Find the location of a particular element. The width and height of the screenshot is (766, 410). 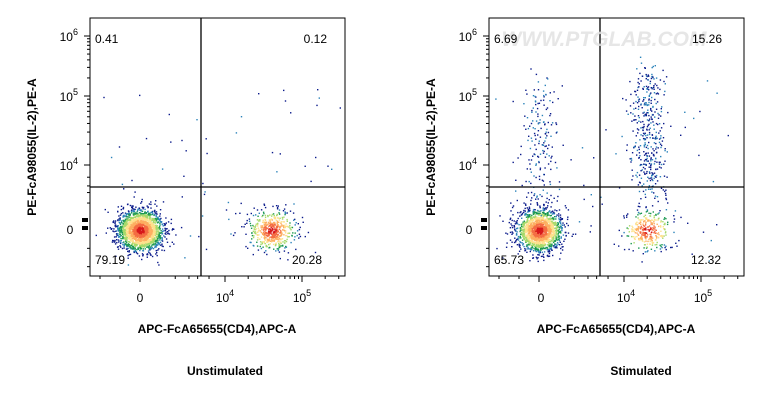

quadrant-top-left: 0.41 is located at coordinates (107, 39).